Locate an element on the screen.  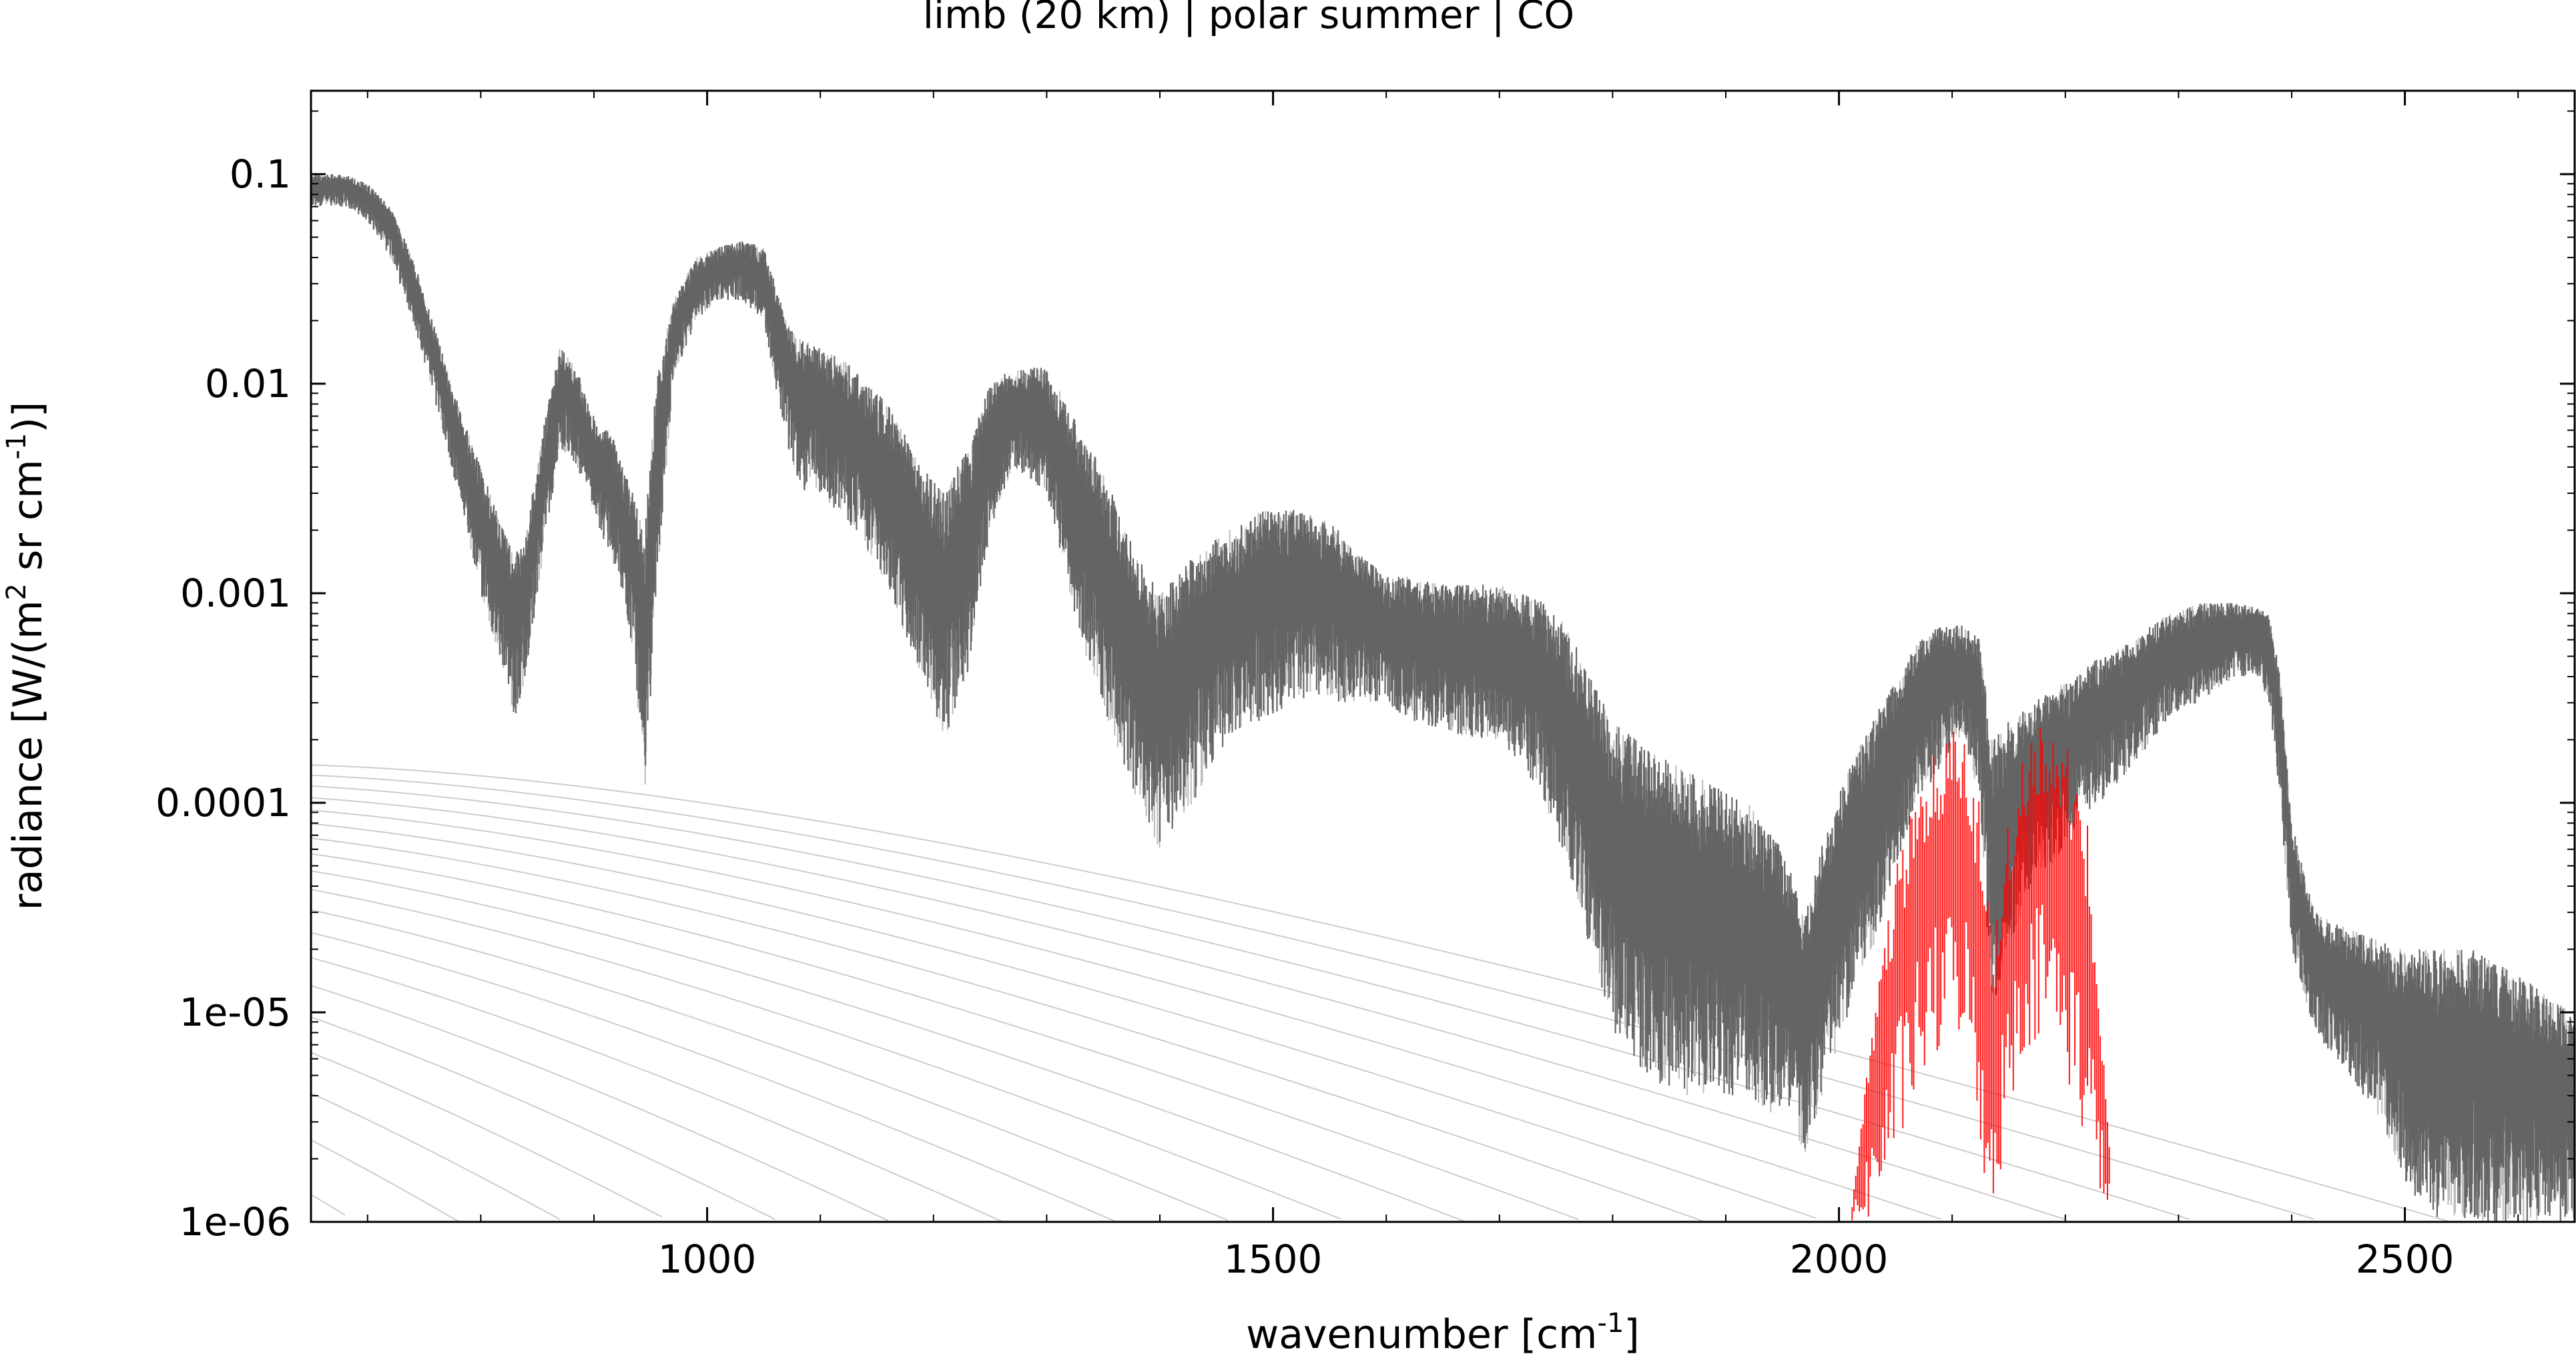
planck-curve-170K is located at coordinates (599, 1103).